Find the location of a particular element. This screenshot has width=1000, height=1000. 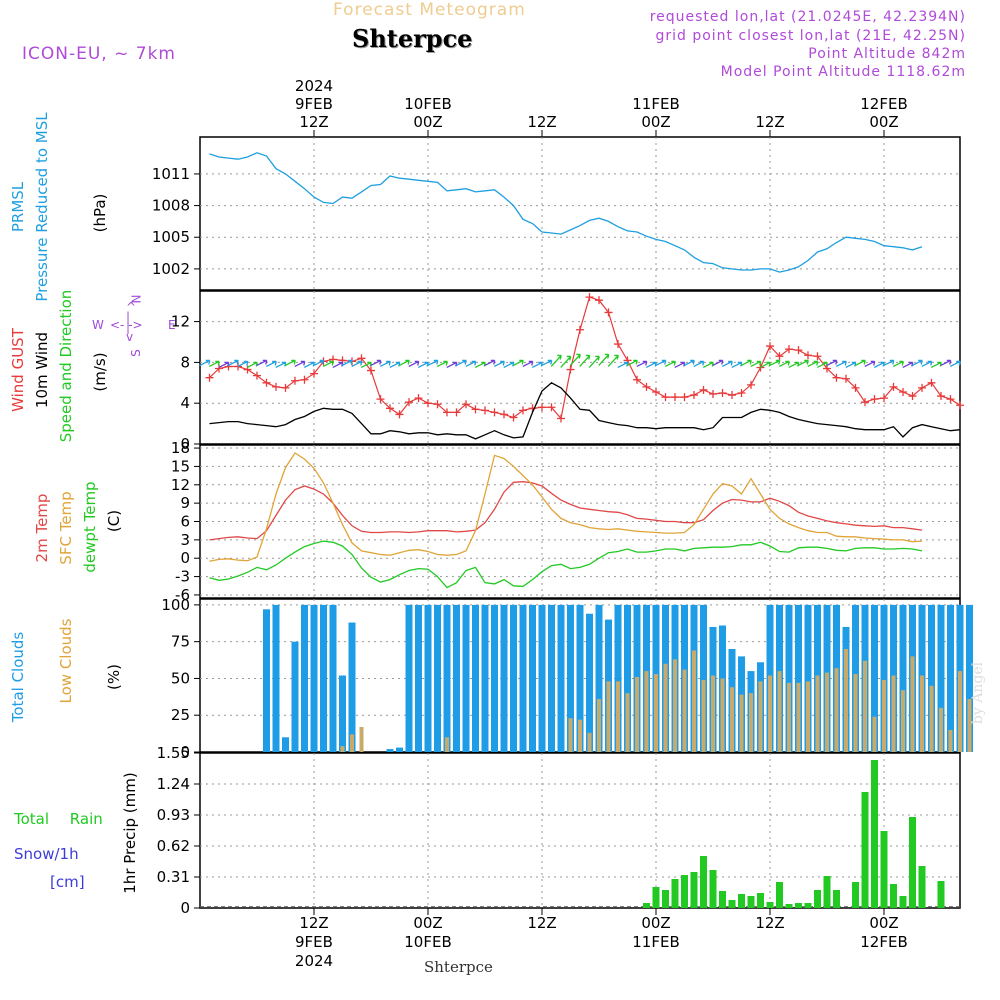

compass-axis-vertical: ^ | | v is located at coordinates (131, 322).